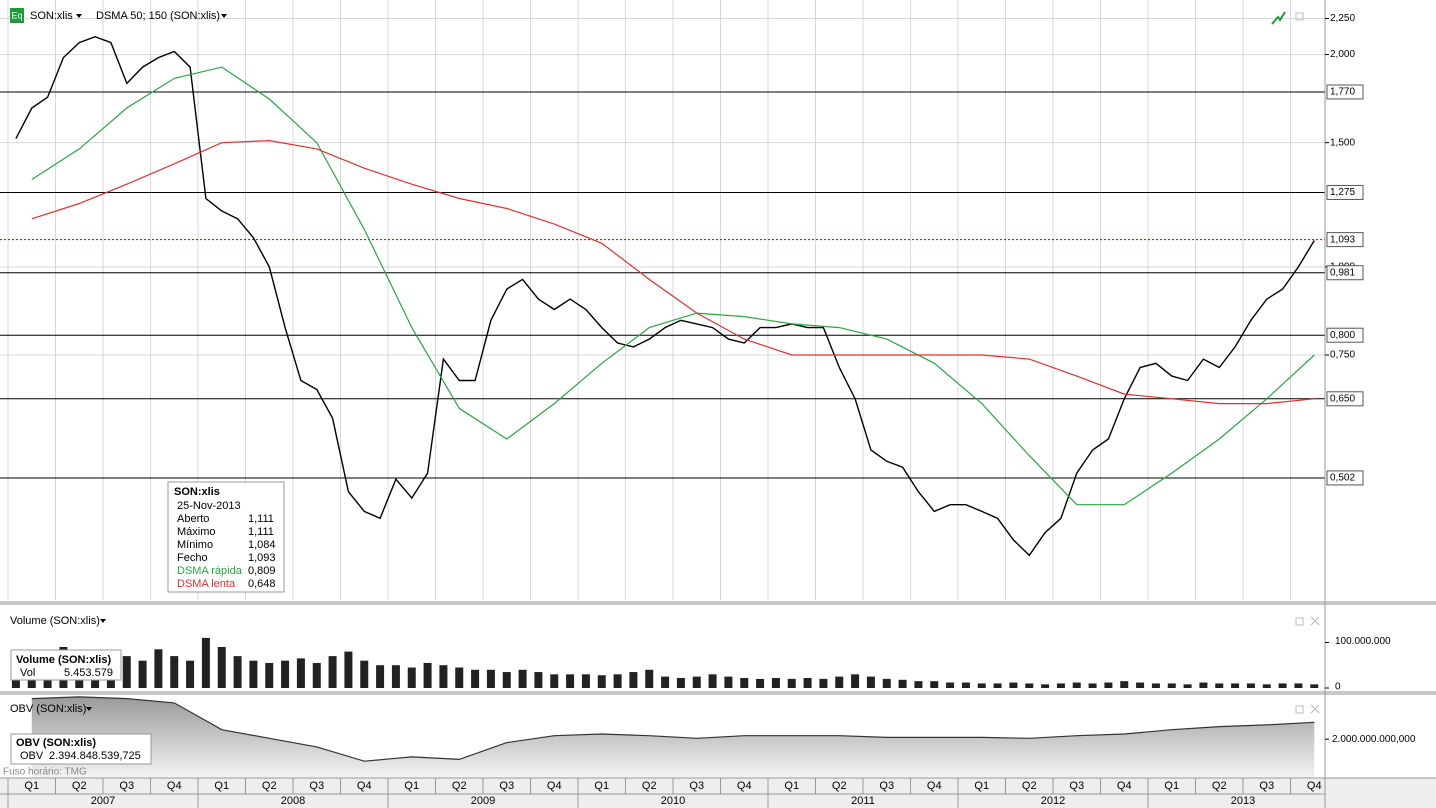 The width and height of the screenshot is (1436, 808). I want to click on year-label: 2011, so click(863, 801).